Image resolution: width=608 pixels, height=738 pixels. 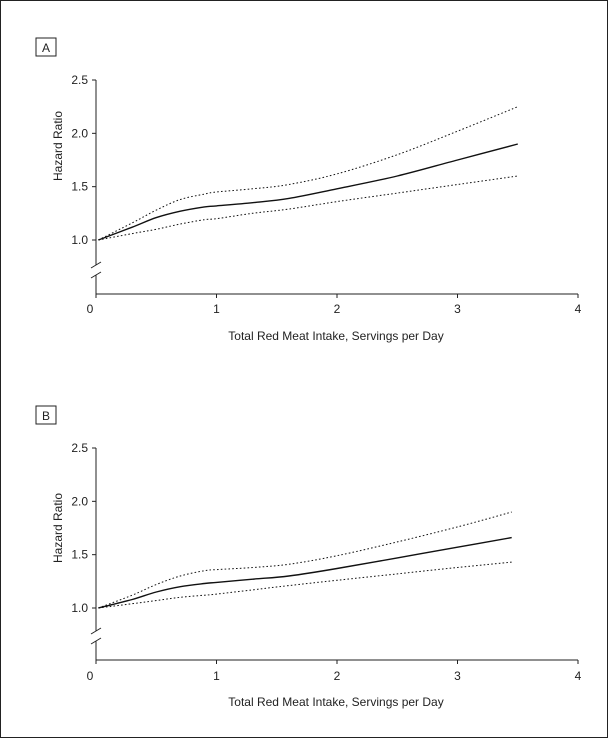 I want to click on panel-b-x-tick-label: 2, so click(x=337, y=676).